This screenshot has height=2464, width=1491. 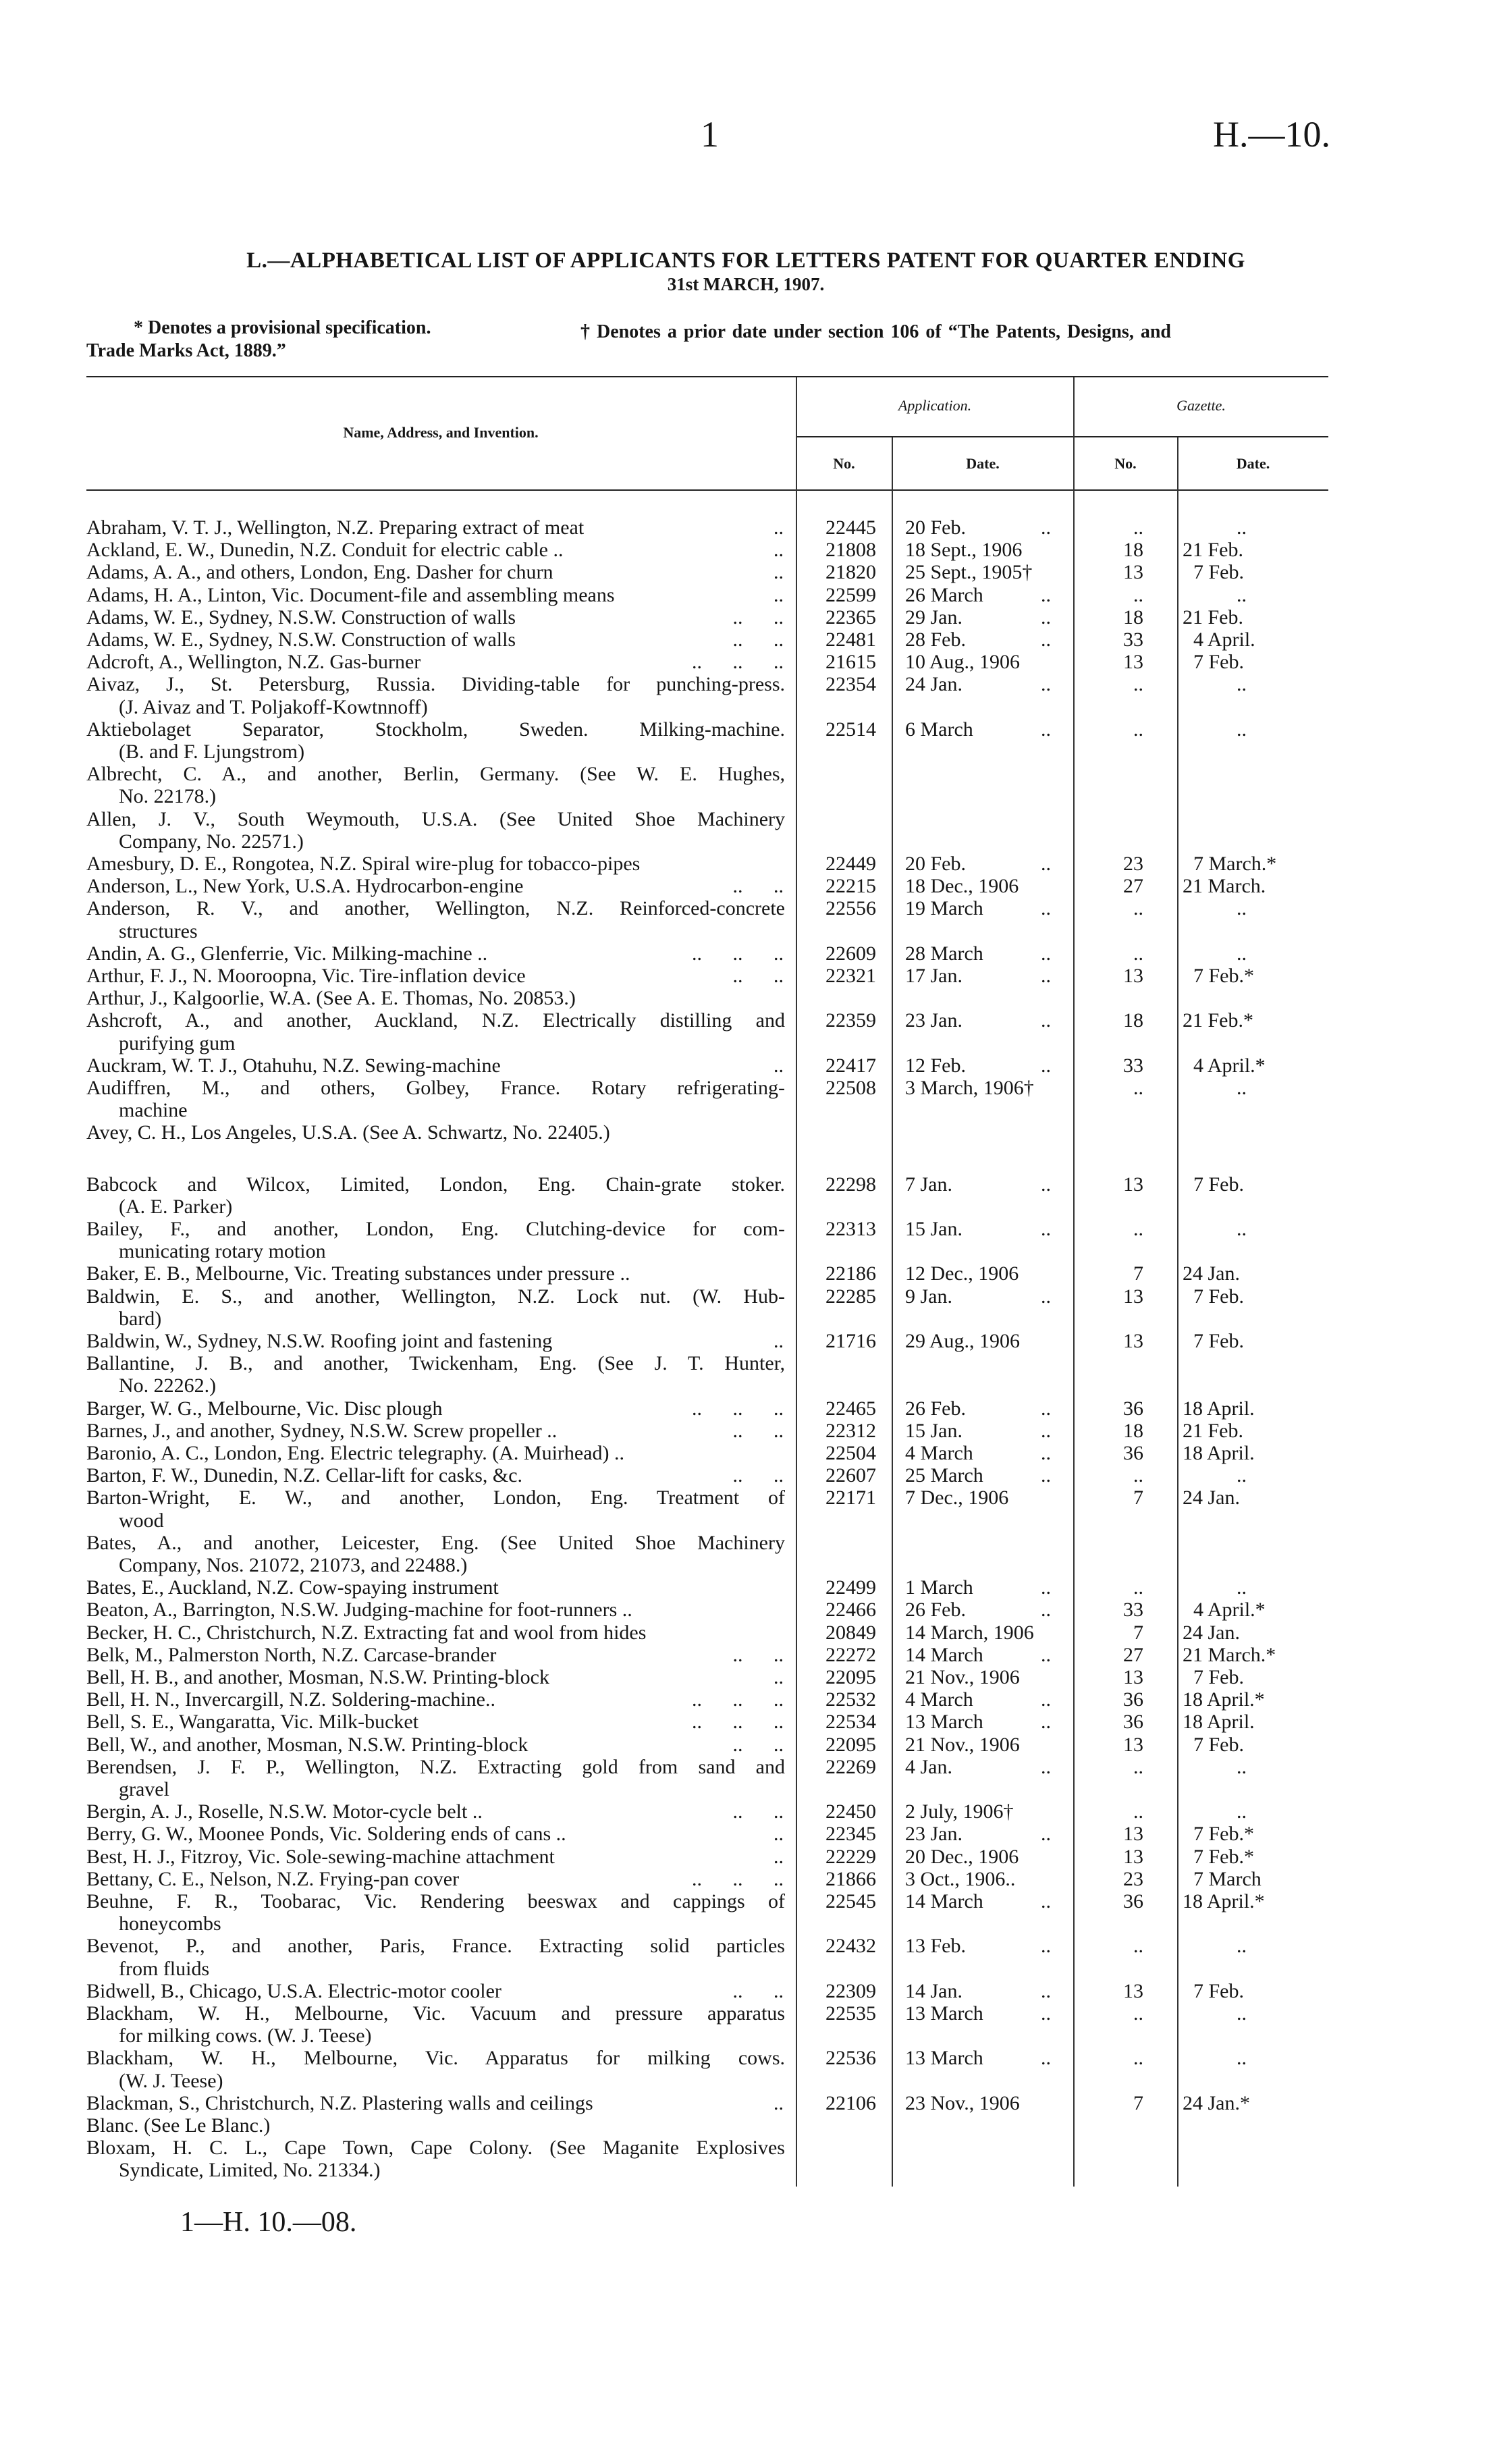 What do you see at coordinates (1212, 1273) in the screenshot?
I see `gazette-date: 24 Jan.` at bounding box center [1212, 1273].